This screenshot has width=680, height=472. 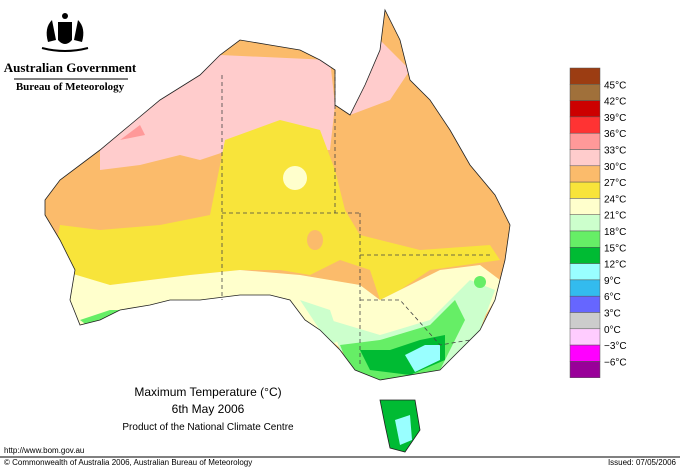 What do you see at coordinates (615, 232) in the screenshot?
I see `legend-label: 18°C` at bounding box center [615, 232].